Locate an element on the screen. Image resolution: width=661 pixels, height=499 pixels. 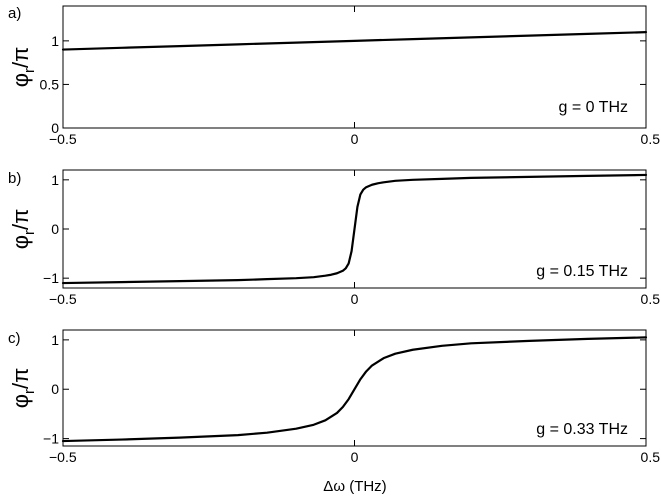
panel-c-ytick-label: 1 is located at coordinates (55, 340).